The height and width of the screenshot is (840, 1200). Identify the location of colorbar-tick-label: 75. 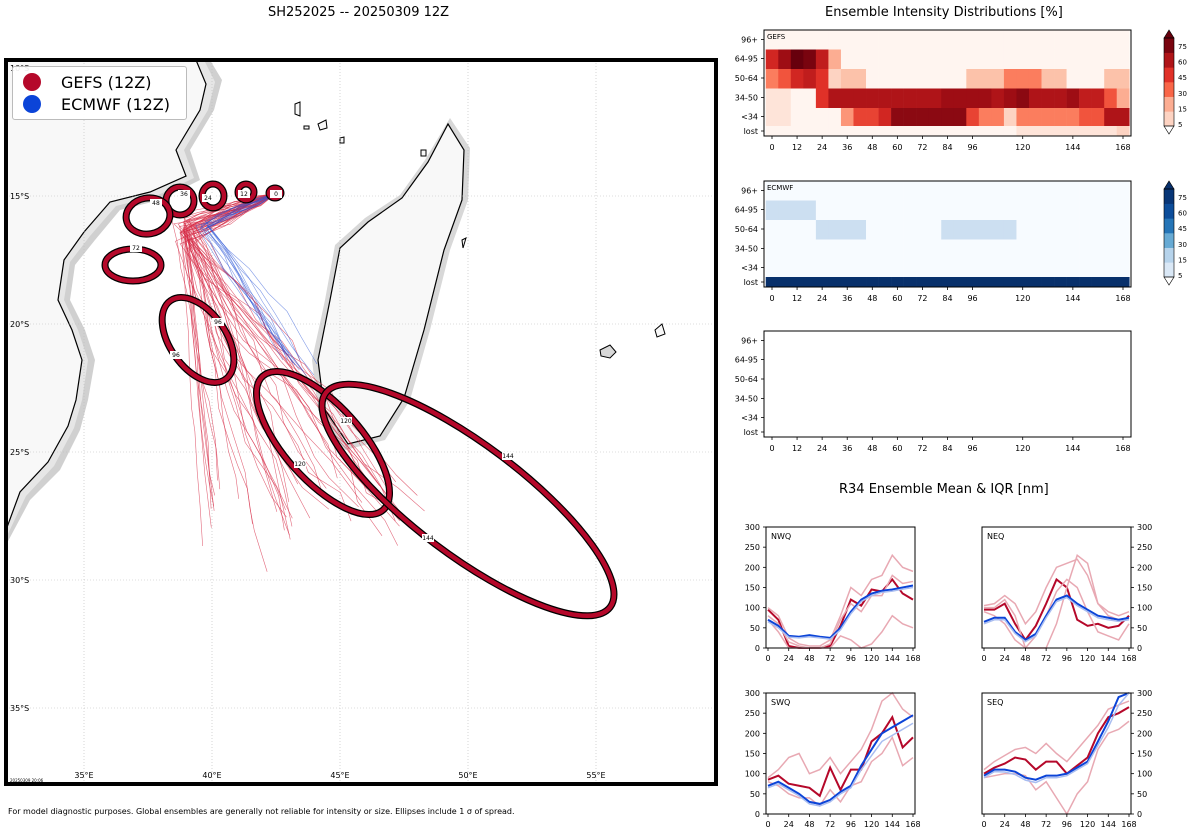
(1182, 198).